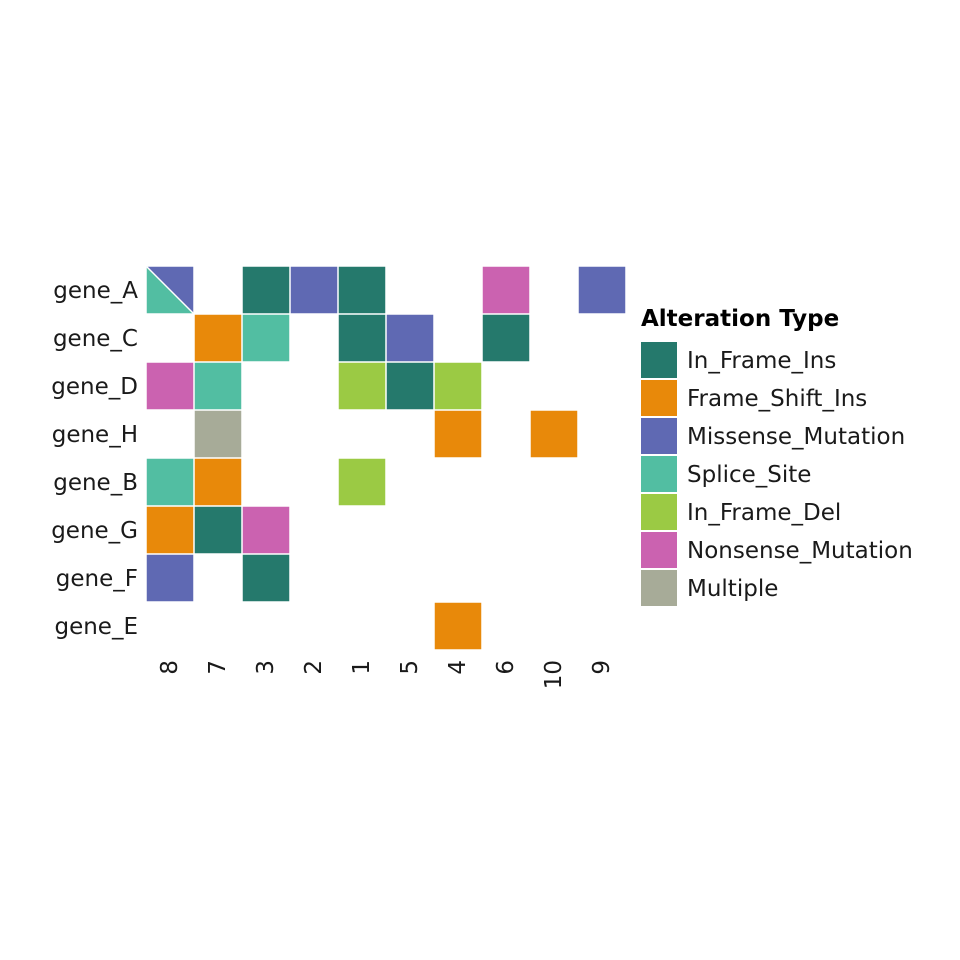 Image resolution: width=960 pixels, height=960 pixels. I want to click on legend-label-in-frame-del: In_Frame_Del, so click(764, 513).